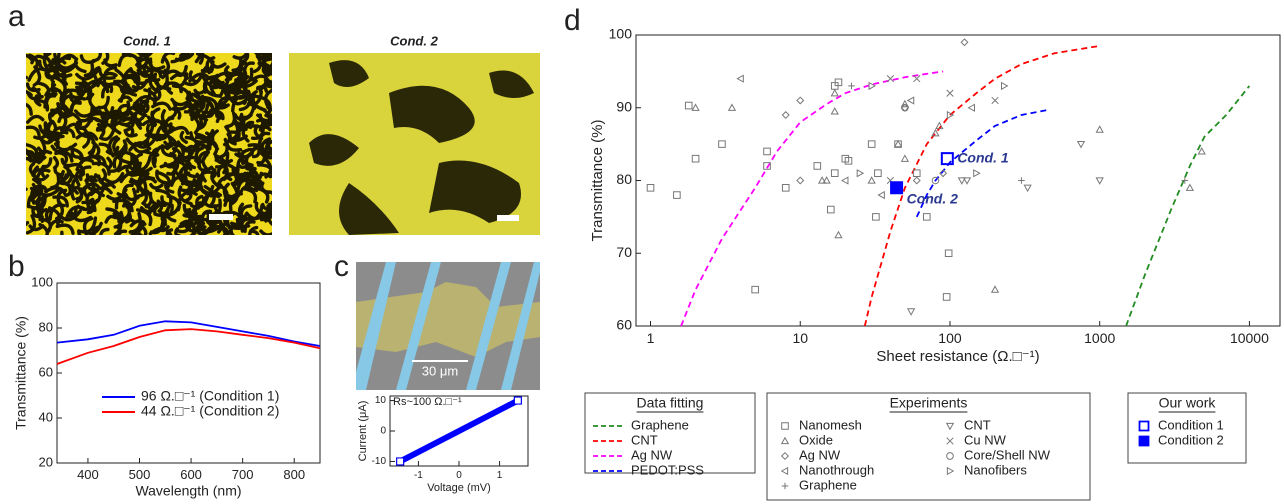 The image size is (1284, 504). What do you see at coordinates (459, 475) in the screenshot?
I see `x-tick-label: 0` at bounding box center [459, 475].